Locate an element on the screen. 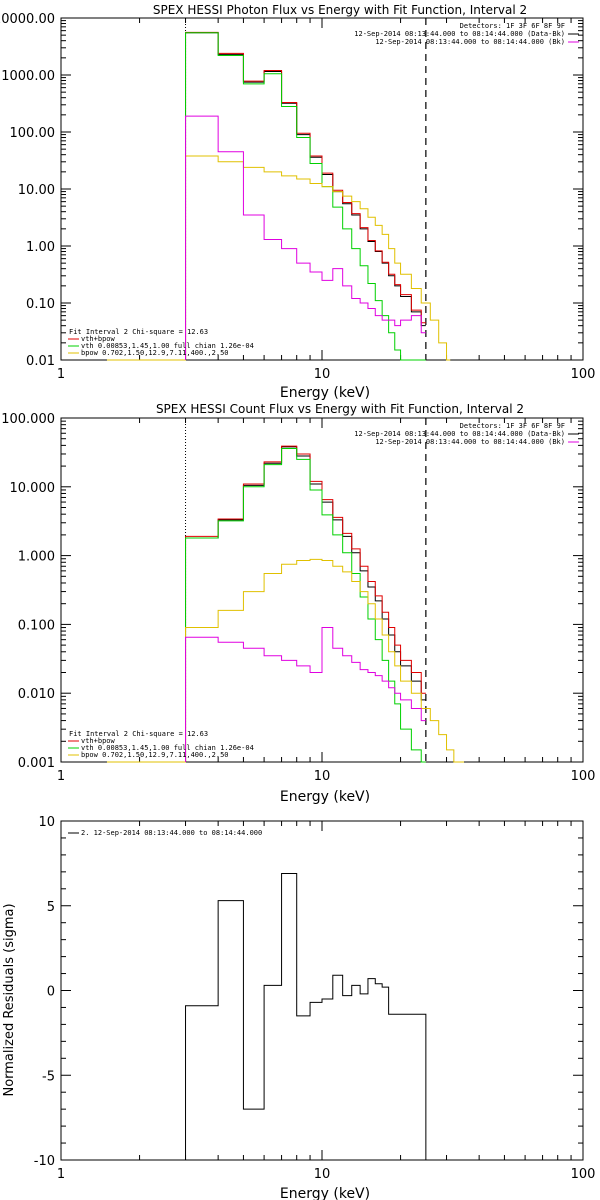 Image resolution: width=600 pixels, height=1200 pixels. y-tick-label: 1.000 is located at coordinates (36, 557).